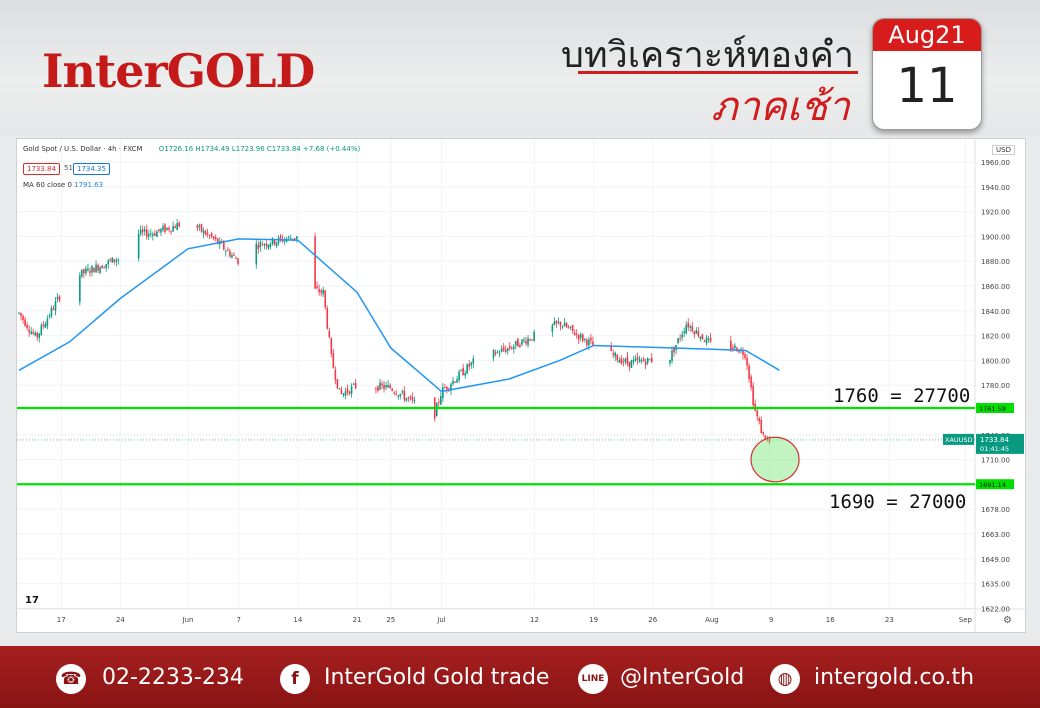 The width and height of the screenshot is (1040, 708). I want to click on footer-website: intergold.co.th, so click(894, 677).